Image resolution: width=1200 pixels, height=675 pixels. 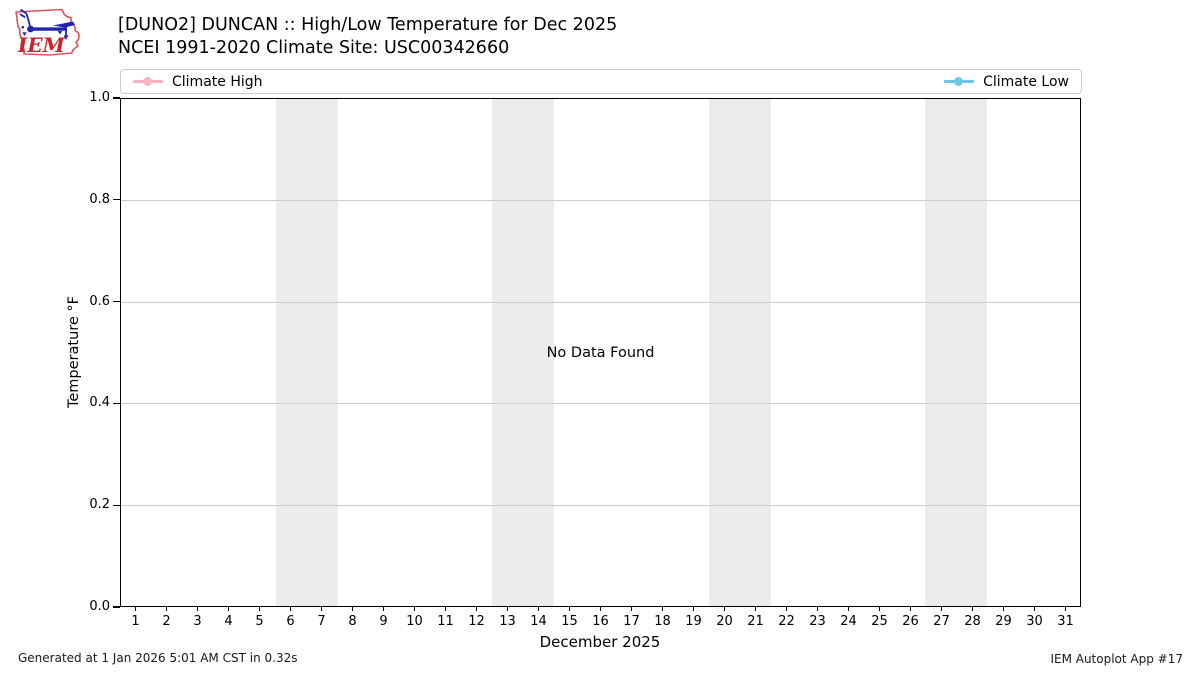 I want to click on climate-high-marker-icon, so click(x=148, y=81).